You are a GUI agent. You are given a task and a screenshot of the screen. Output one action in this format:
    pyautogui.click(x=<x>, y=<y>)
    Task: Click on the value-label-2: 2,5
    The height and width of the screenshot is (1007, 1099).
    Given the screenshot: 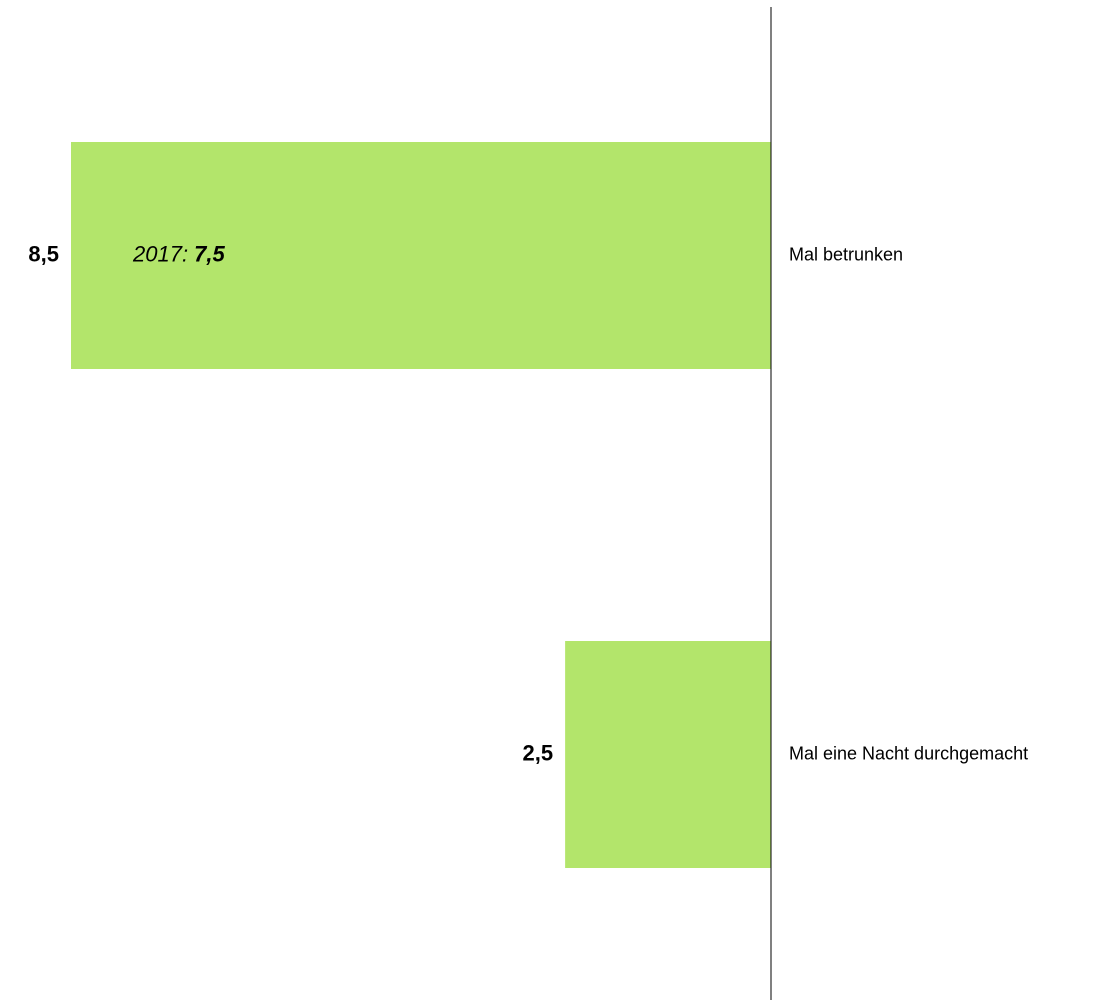 What is the action you would take?
    pyautogui.click(x=538, y=752)
    